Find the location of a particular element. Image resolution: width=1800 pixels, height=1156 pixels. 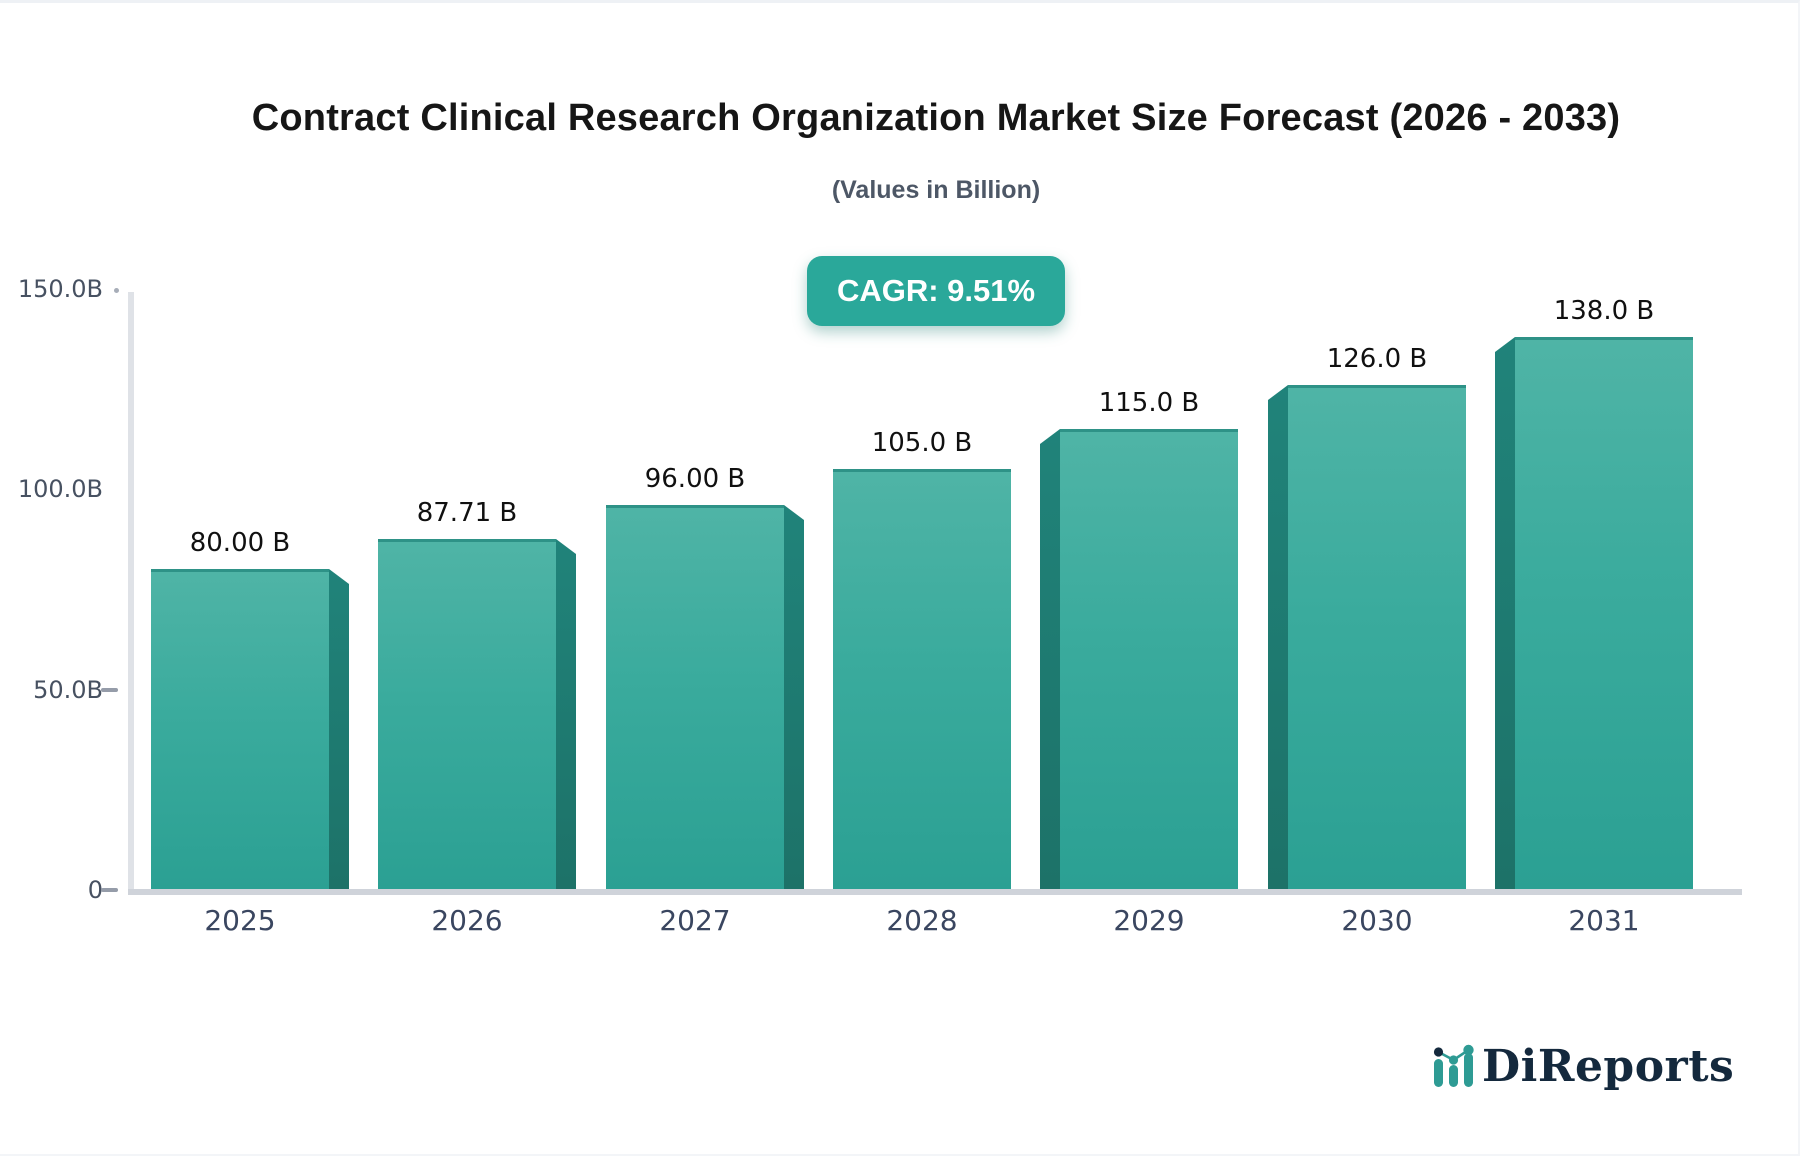

bar-bevel-2030 is located at coordinates (1278, 637).